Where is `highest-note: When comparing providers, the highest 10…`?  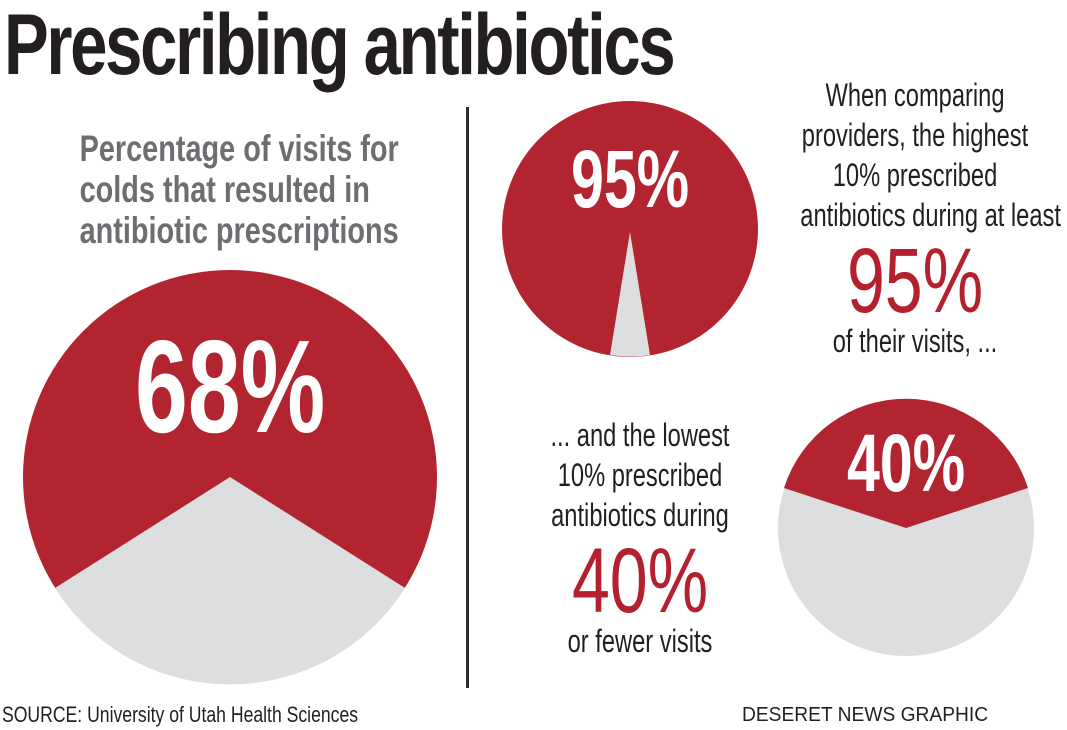
highest-note: When comparing providers, the highest 10… is located at coordinates (913, 218).